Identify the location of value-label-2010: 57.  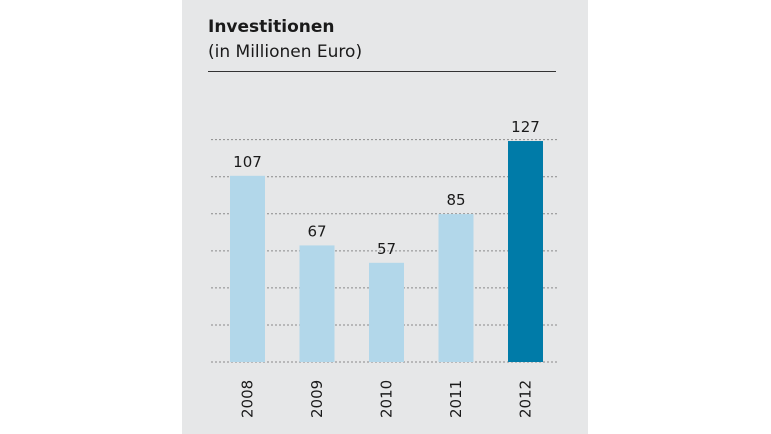
(386, 249).